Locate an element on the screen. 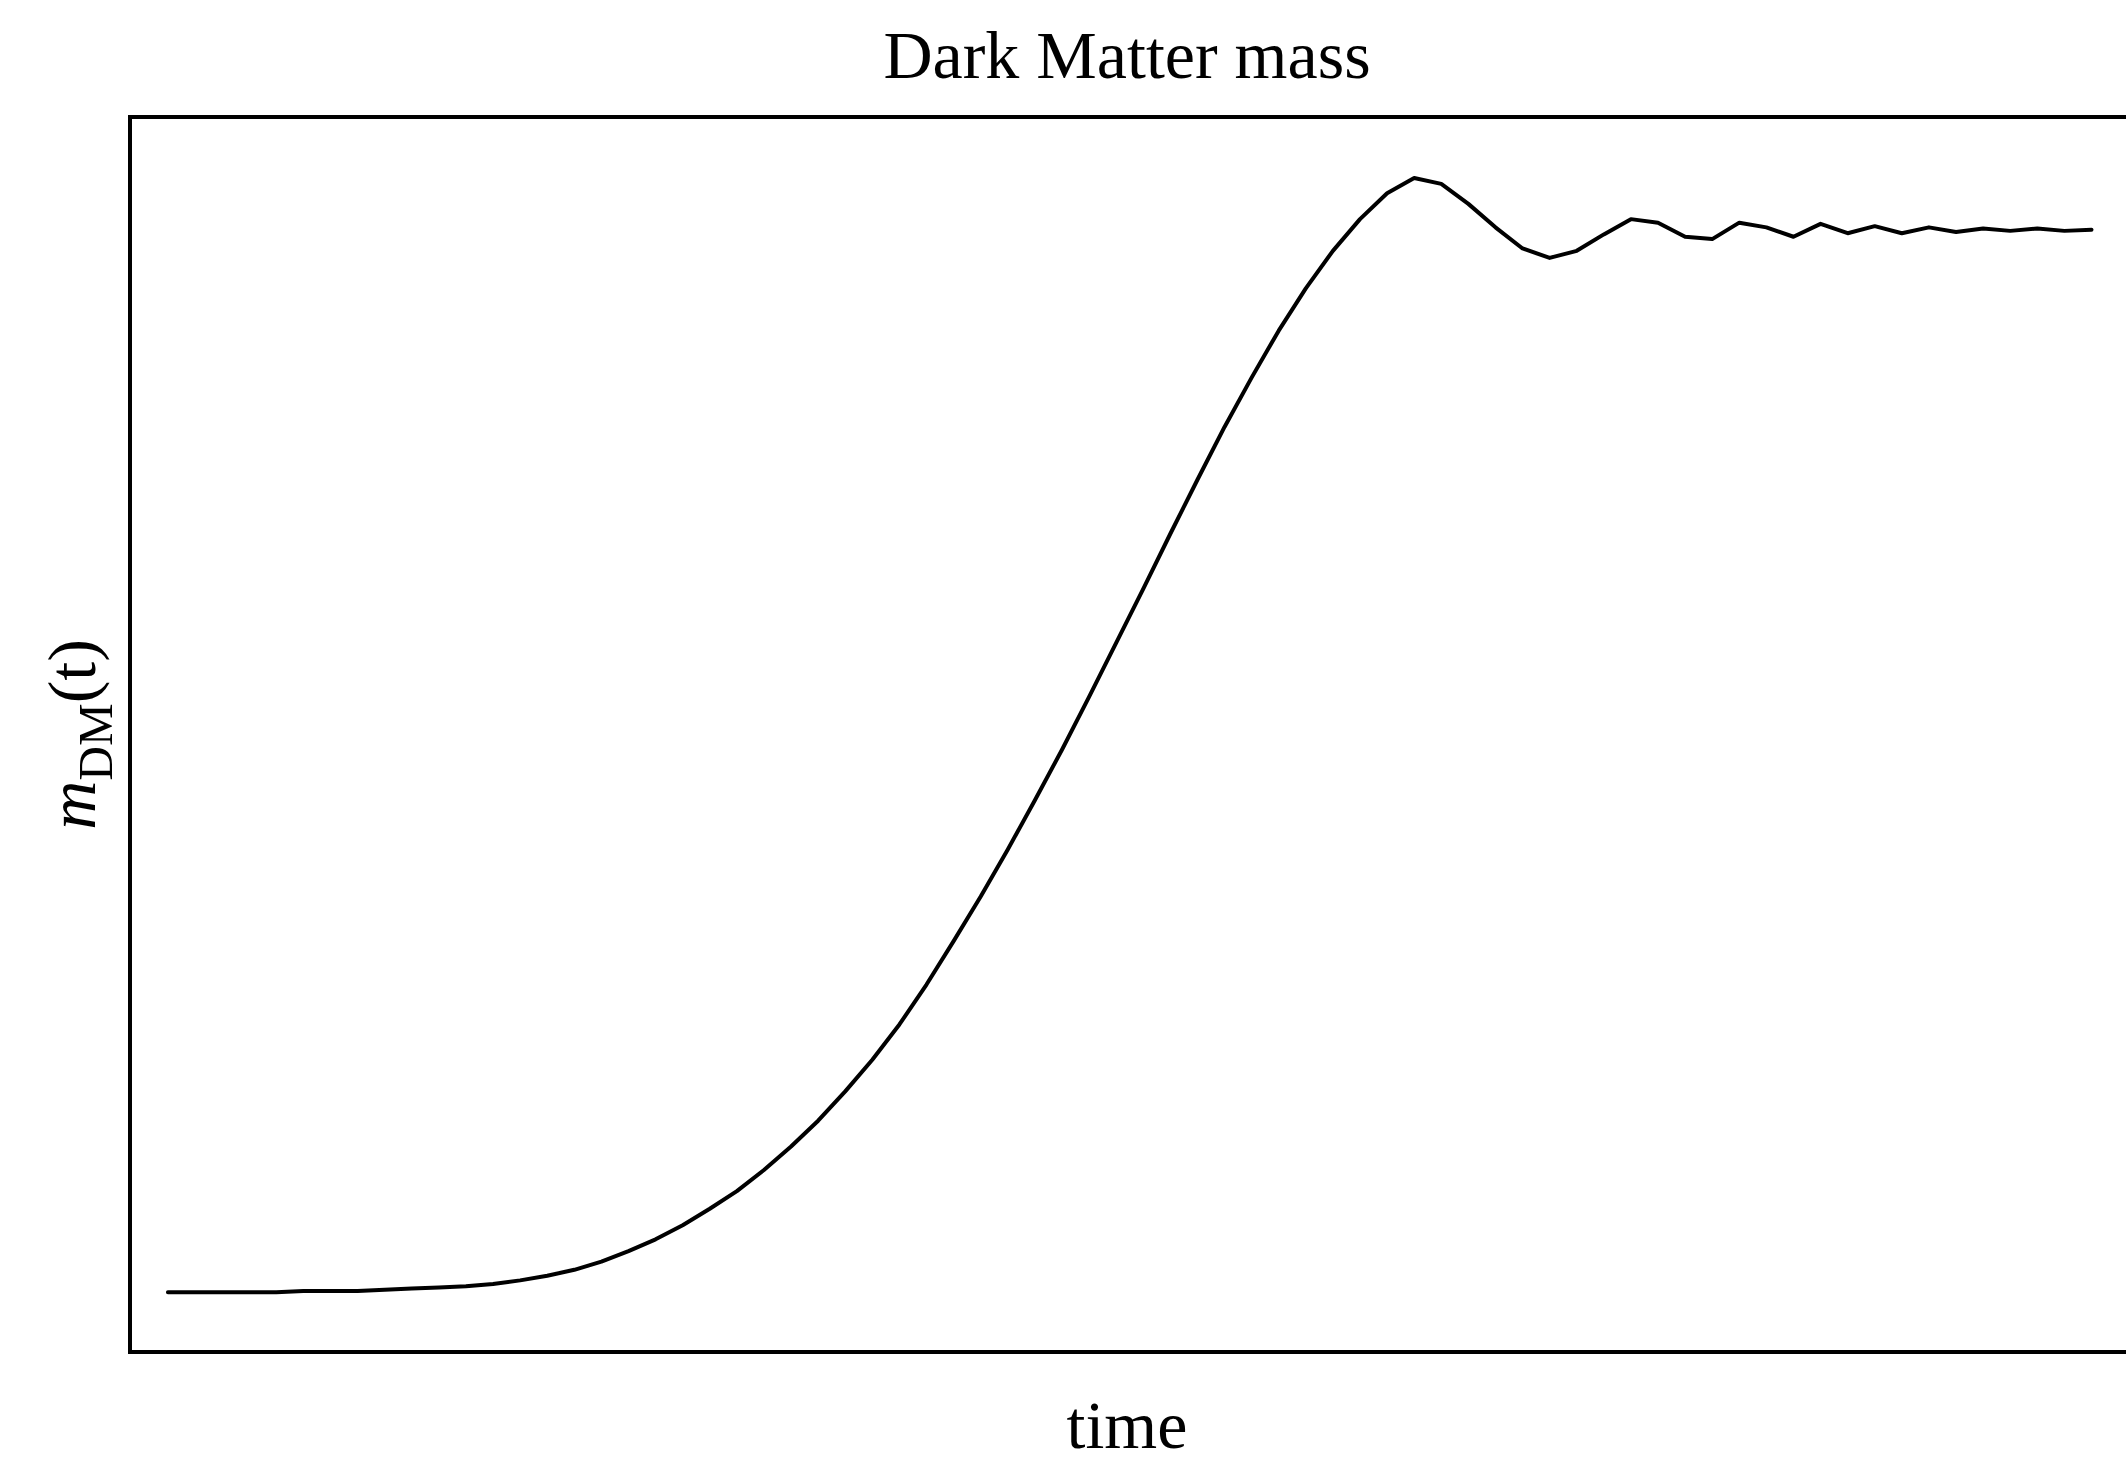 This screenshot has height=1468, width=2126. chart-title: Dark Matter mass is located at coordinates (1127, 55).